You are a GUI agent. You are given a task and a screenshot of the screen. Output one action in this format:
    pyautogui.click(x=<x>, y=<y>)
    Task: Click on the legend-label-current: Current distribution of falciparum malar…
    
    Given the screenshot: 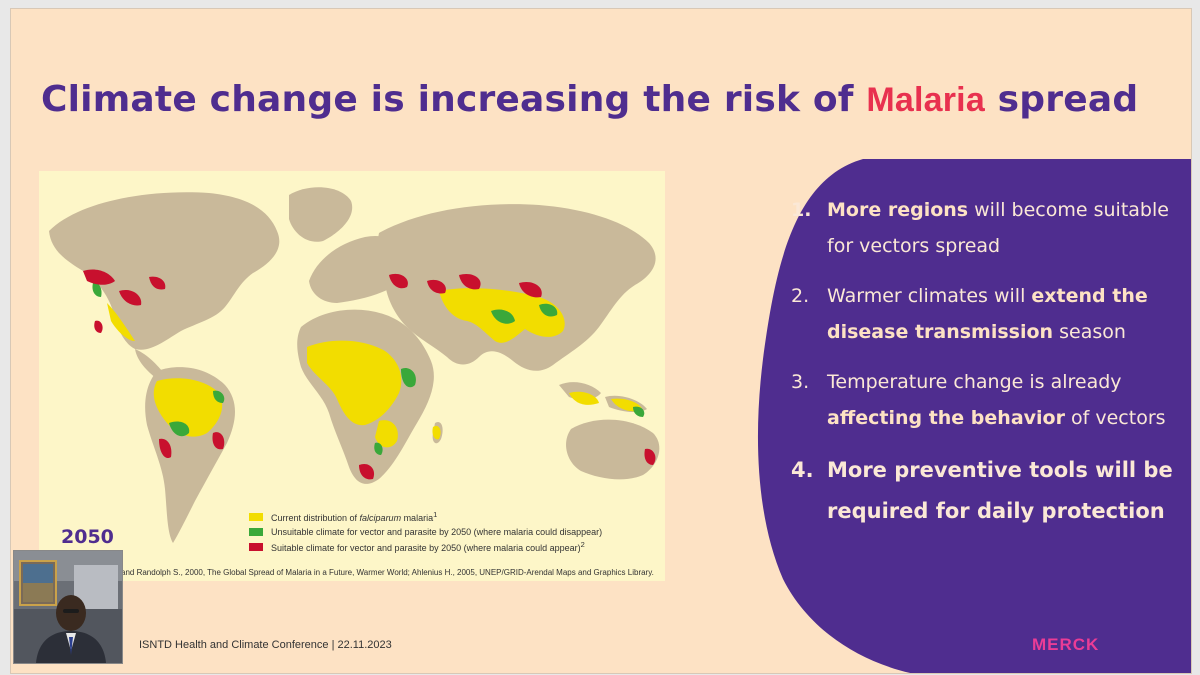 What is the action you would take?
    pyautogui.click(x=354, y=516)
    